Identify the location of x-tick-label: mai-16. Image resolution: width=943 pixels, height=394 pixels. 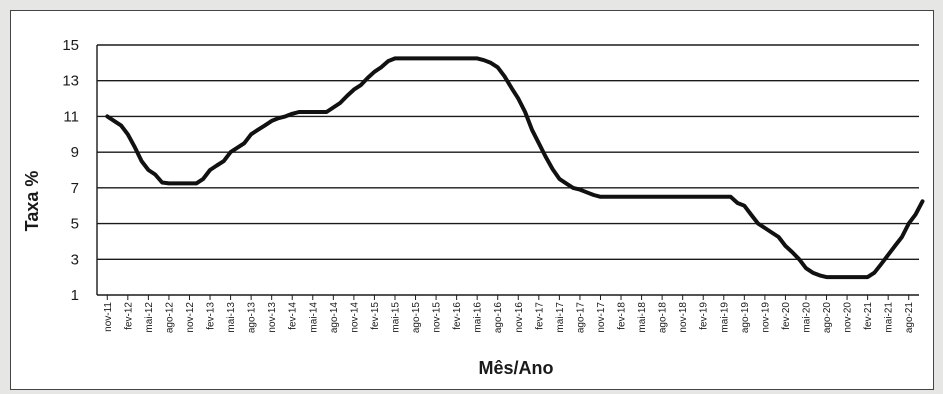
(478, 317).